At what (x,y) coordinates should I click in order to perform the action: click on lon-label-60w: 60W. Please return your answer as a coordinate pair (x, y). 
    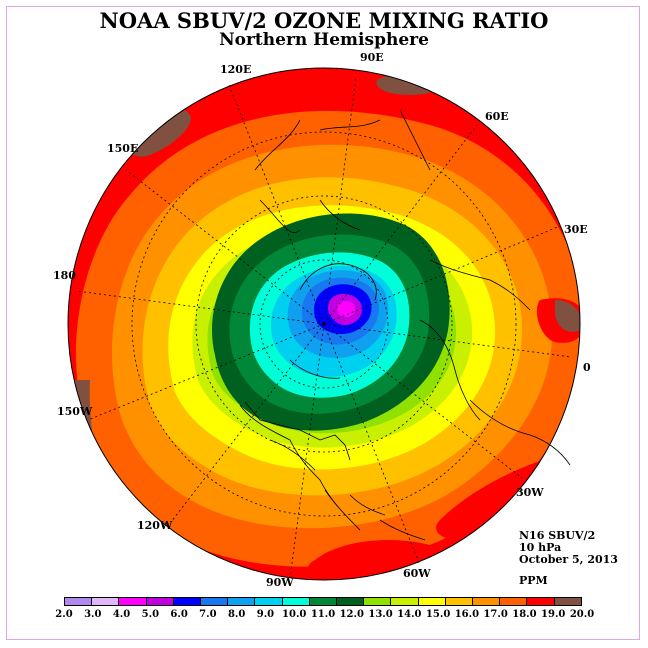
    Looking at the image, I should click on (417, 573).